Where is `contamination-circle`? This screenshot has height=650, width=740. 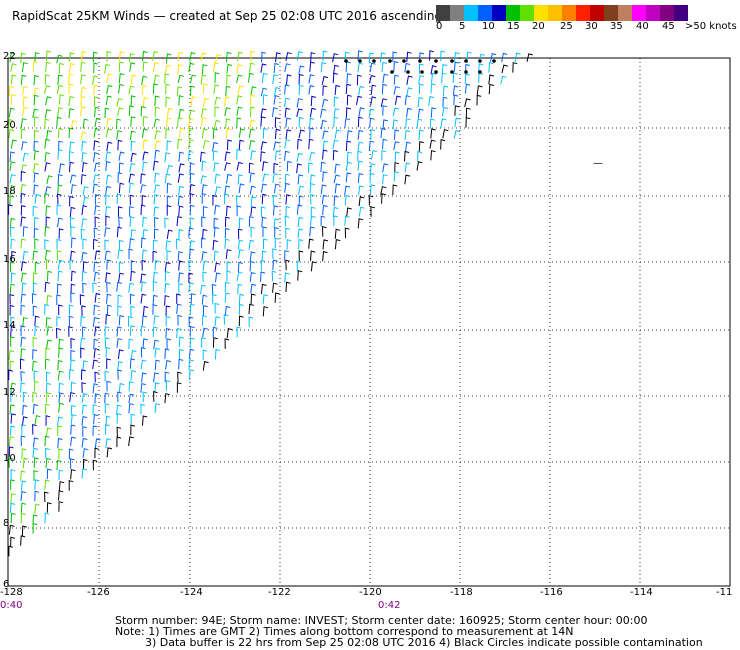 contamination-circle is located at coordinates (420, 61).